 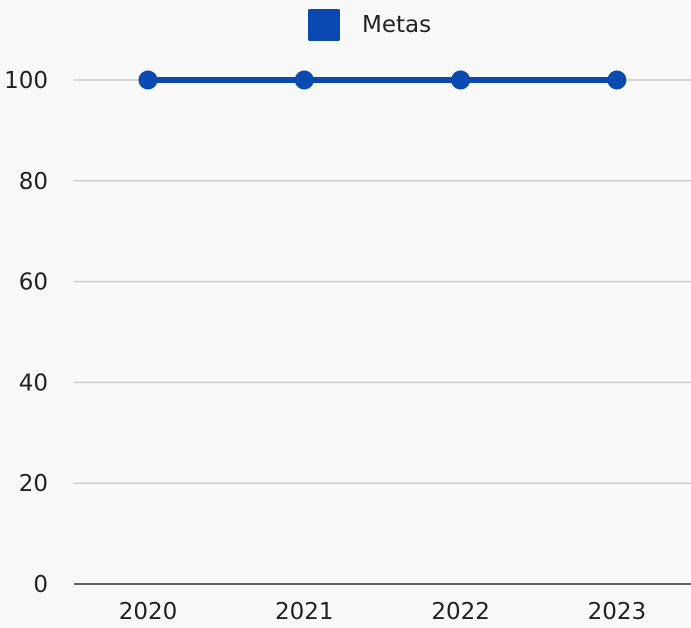 I want to click on legend: Metas, so click(x=369, y=25).